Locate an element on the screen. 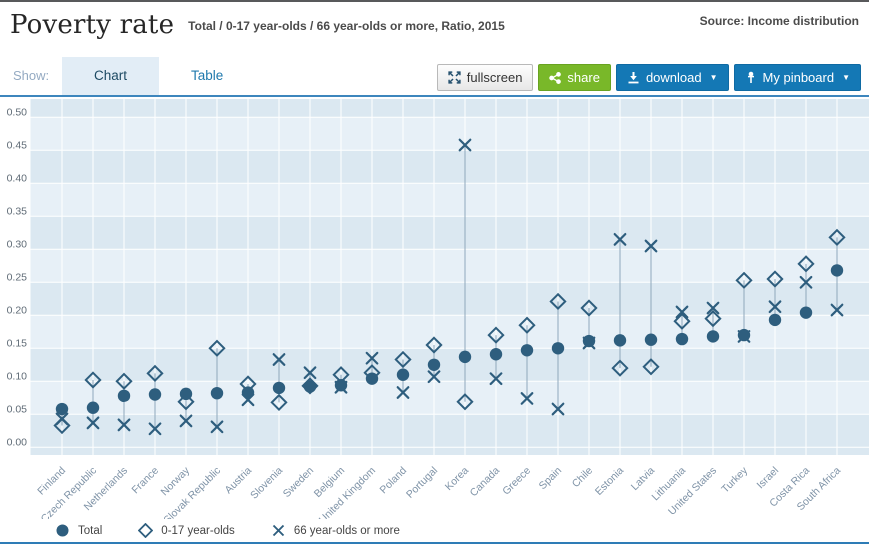  pinboard-caret-icon: ▼ is located at coordinates (846, 77).